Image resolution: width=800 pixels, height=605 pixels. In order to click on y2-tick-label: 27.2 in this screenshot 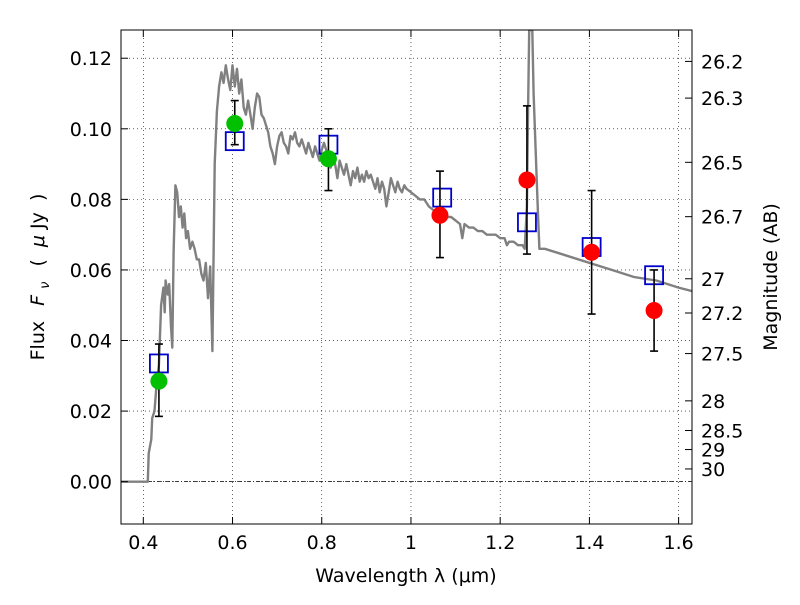, I will do `click(722, 314)`.